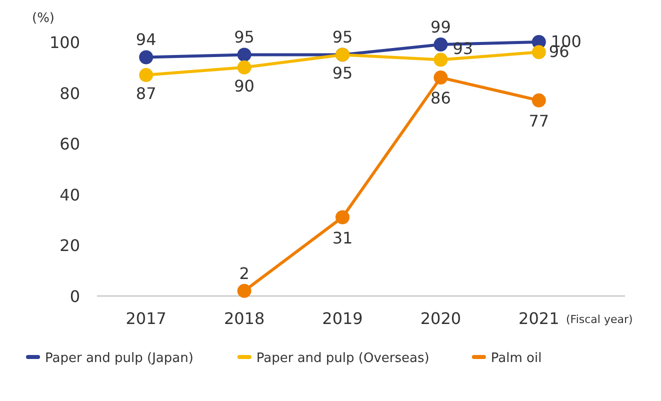 The width and height of the screenshot is (661, 401). Describe the element at coordinates (70, 144) in the screenshot. I see `y-tick-label: 60` at that location.